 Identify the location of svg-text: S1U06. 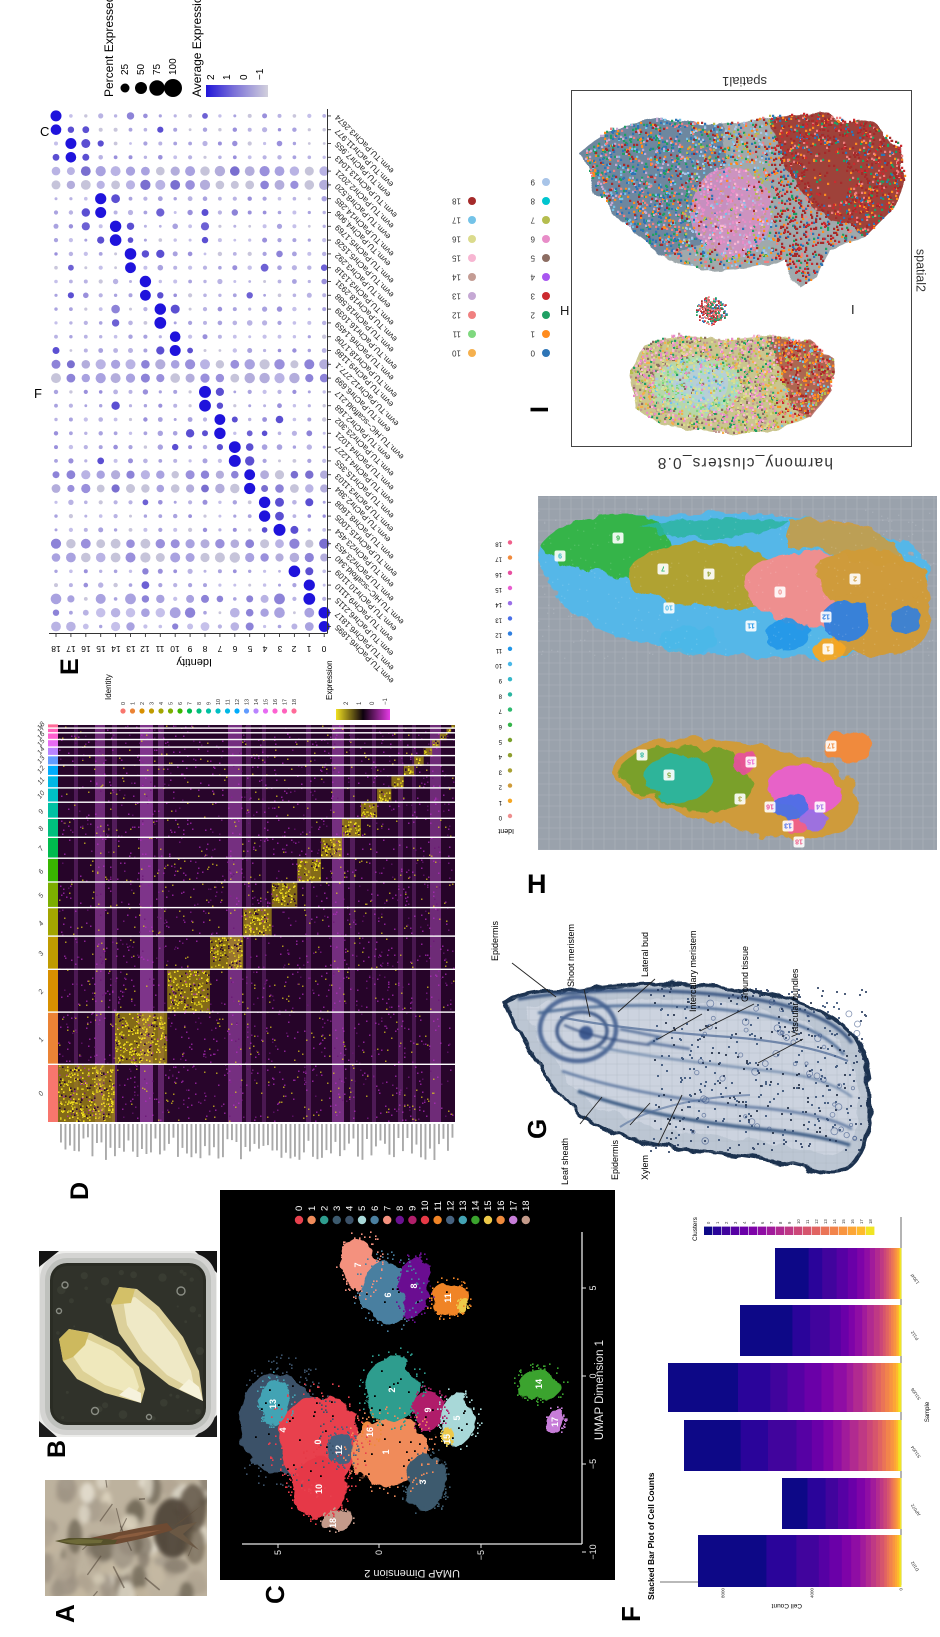
(915, 1394).